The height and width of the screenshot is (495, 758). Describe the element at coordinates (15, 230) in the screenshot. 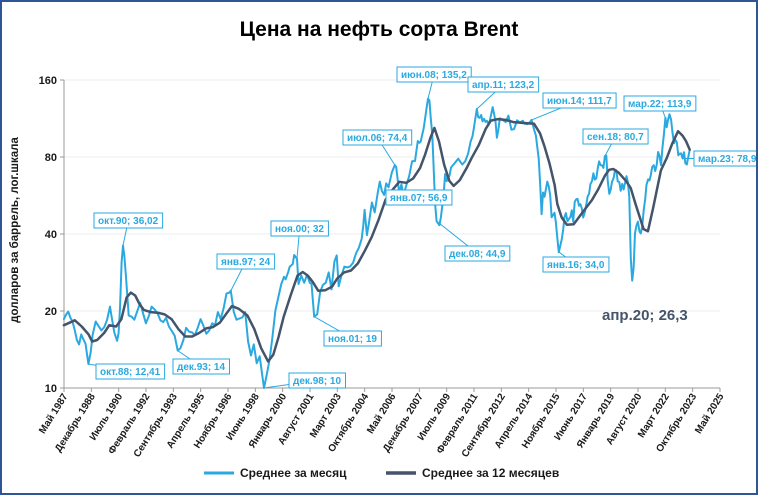

I see `y-axis-title: долларов за баррель, лог.шкала` at that location.